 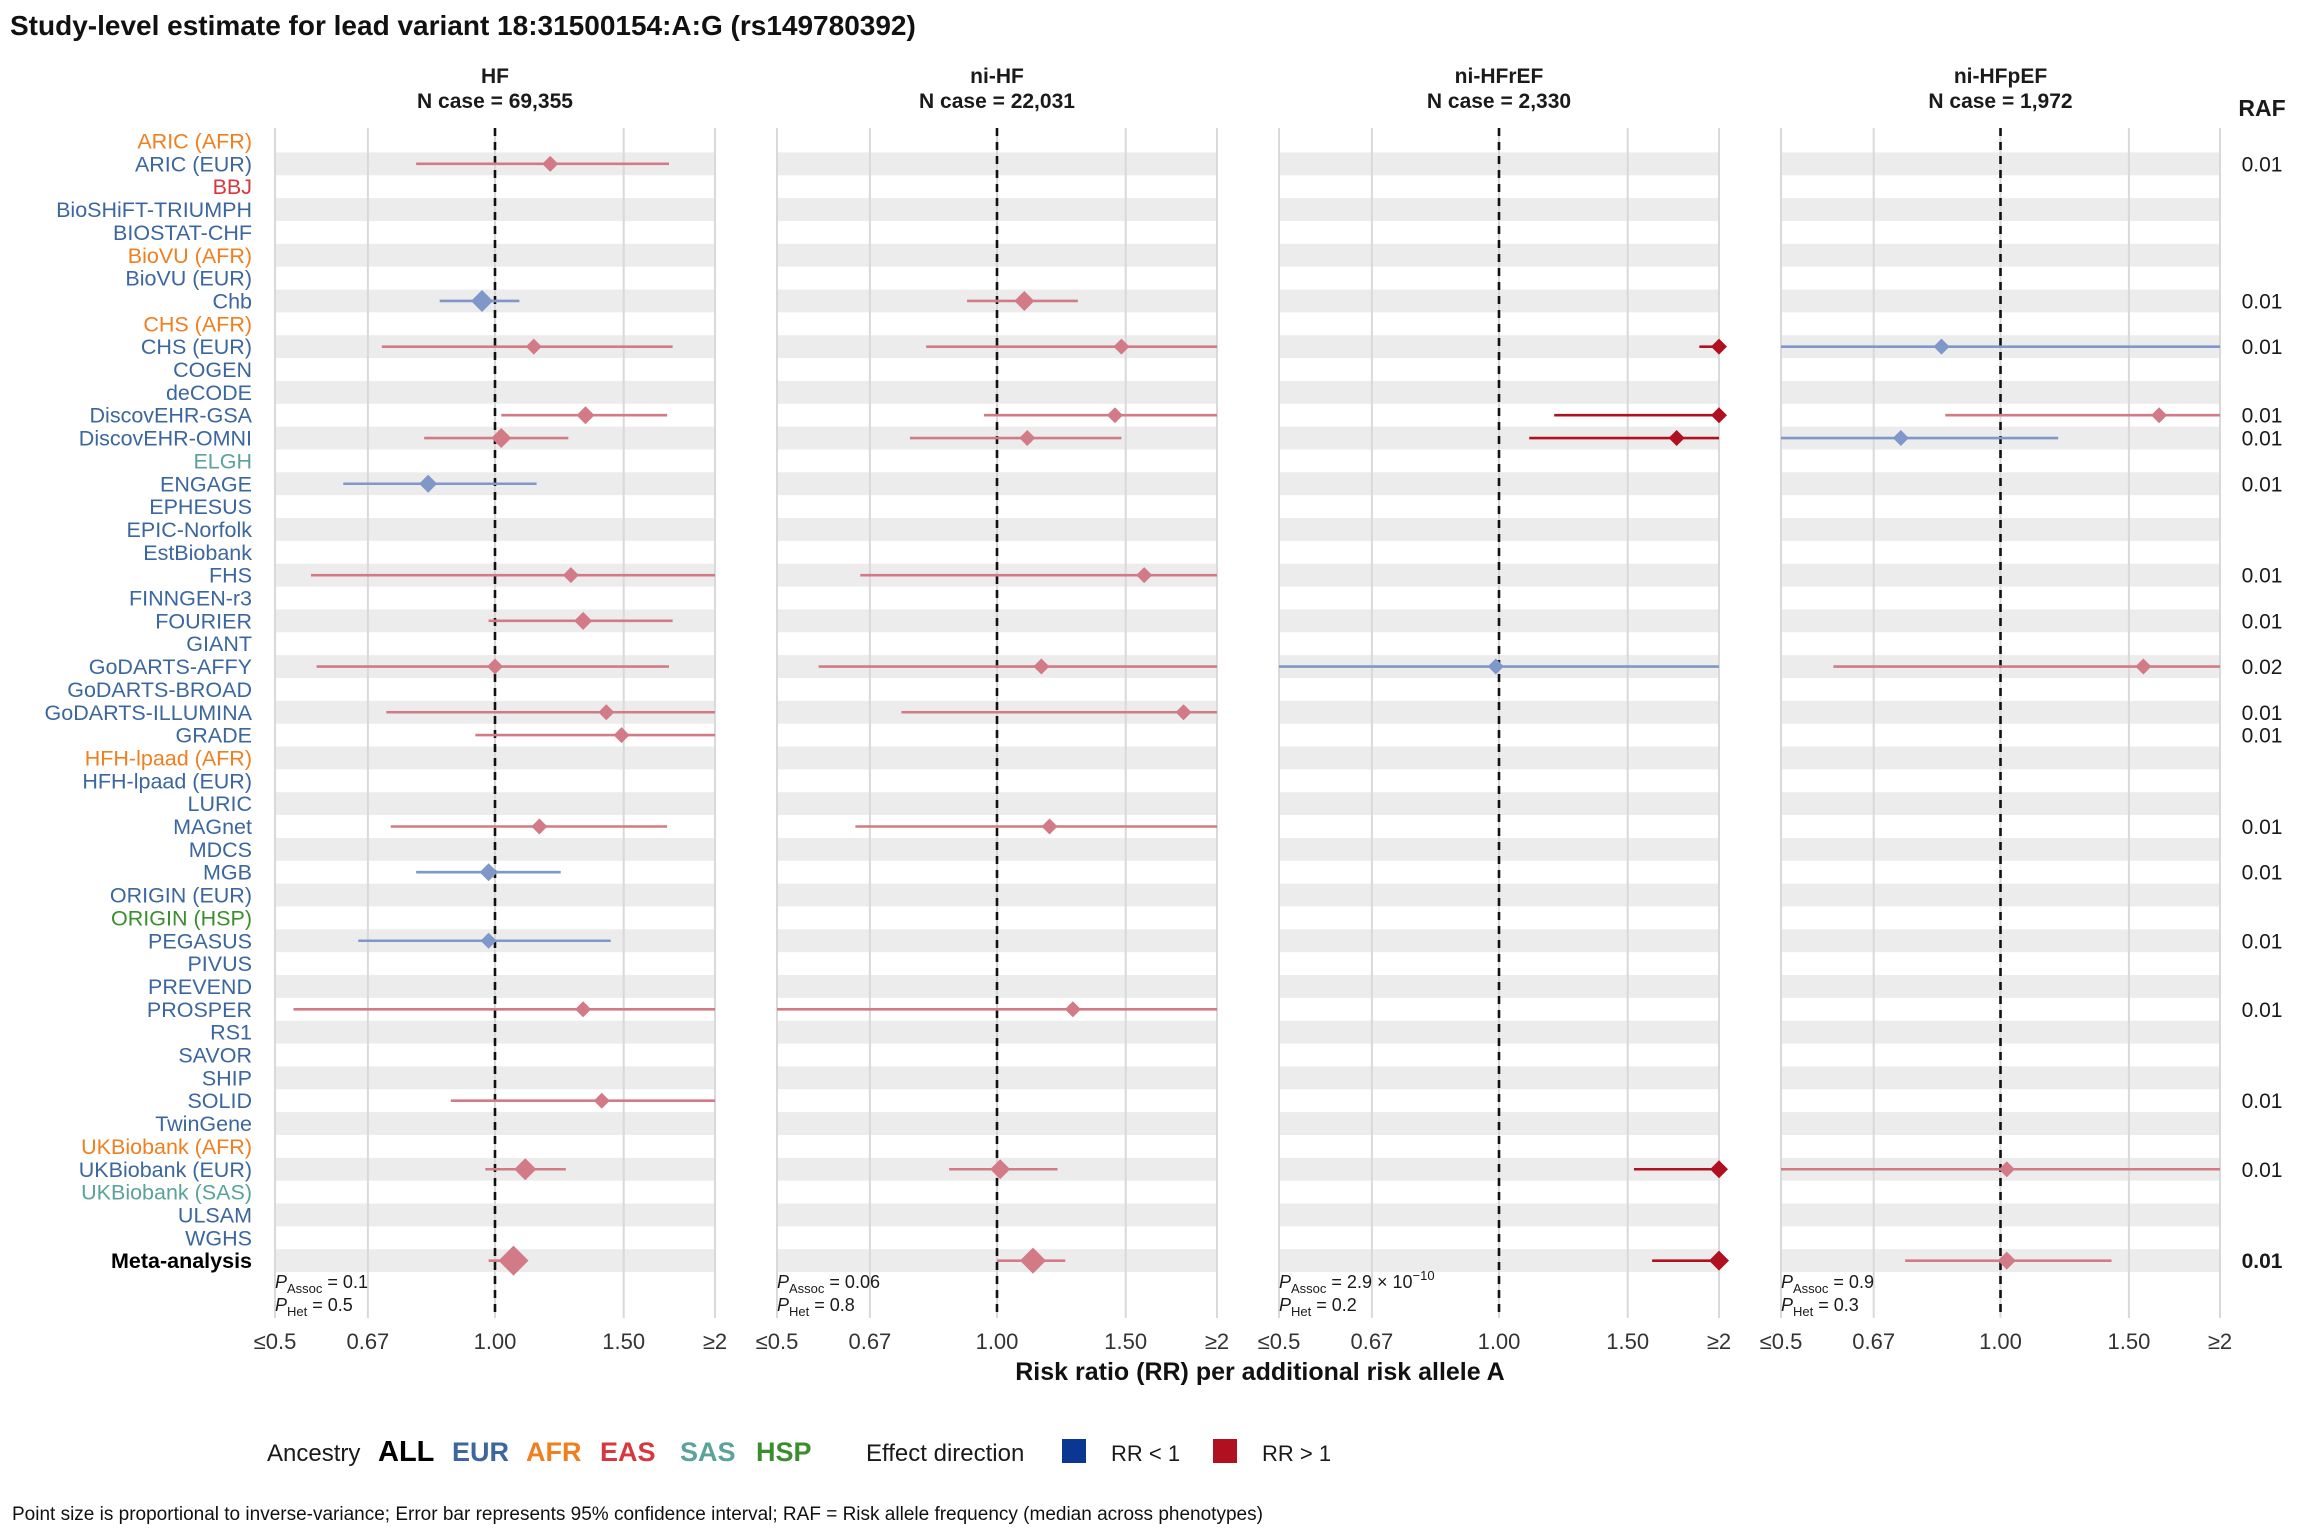 I want to click on study-label: GIANT, so click(x=219, y=644).